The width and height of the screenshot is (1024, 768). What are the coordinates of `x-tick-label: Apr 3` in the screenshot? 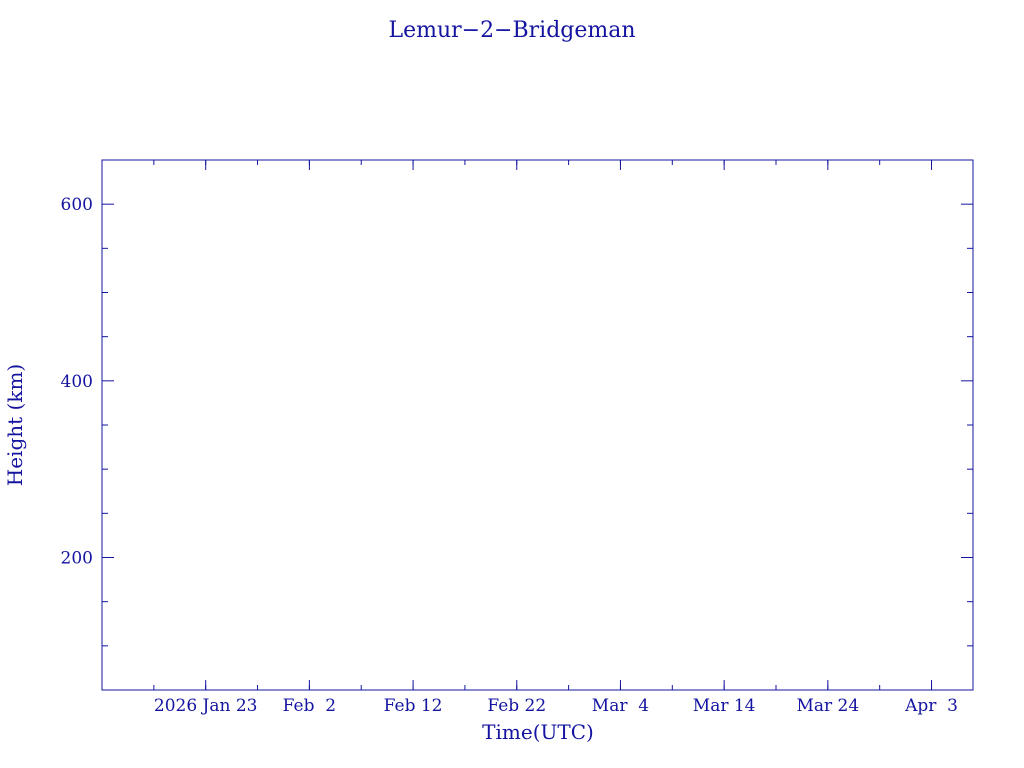 It's located at (931, 706).